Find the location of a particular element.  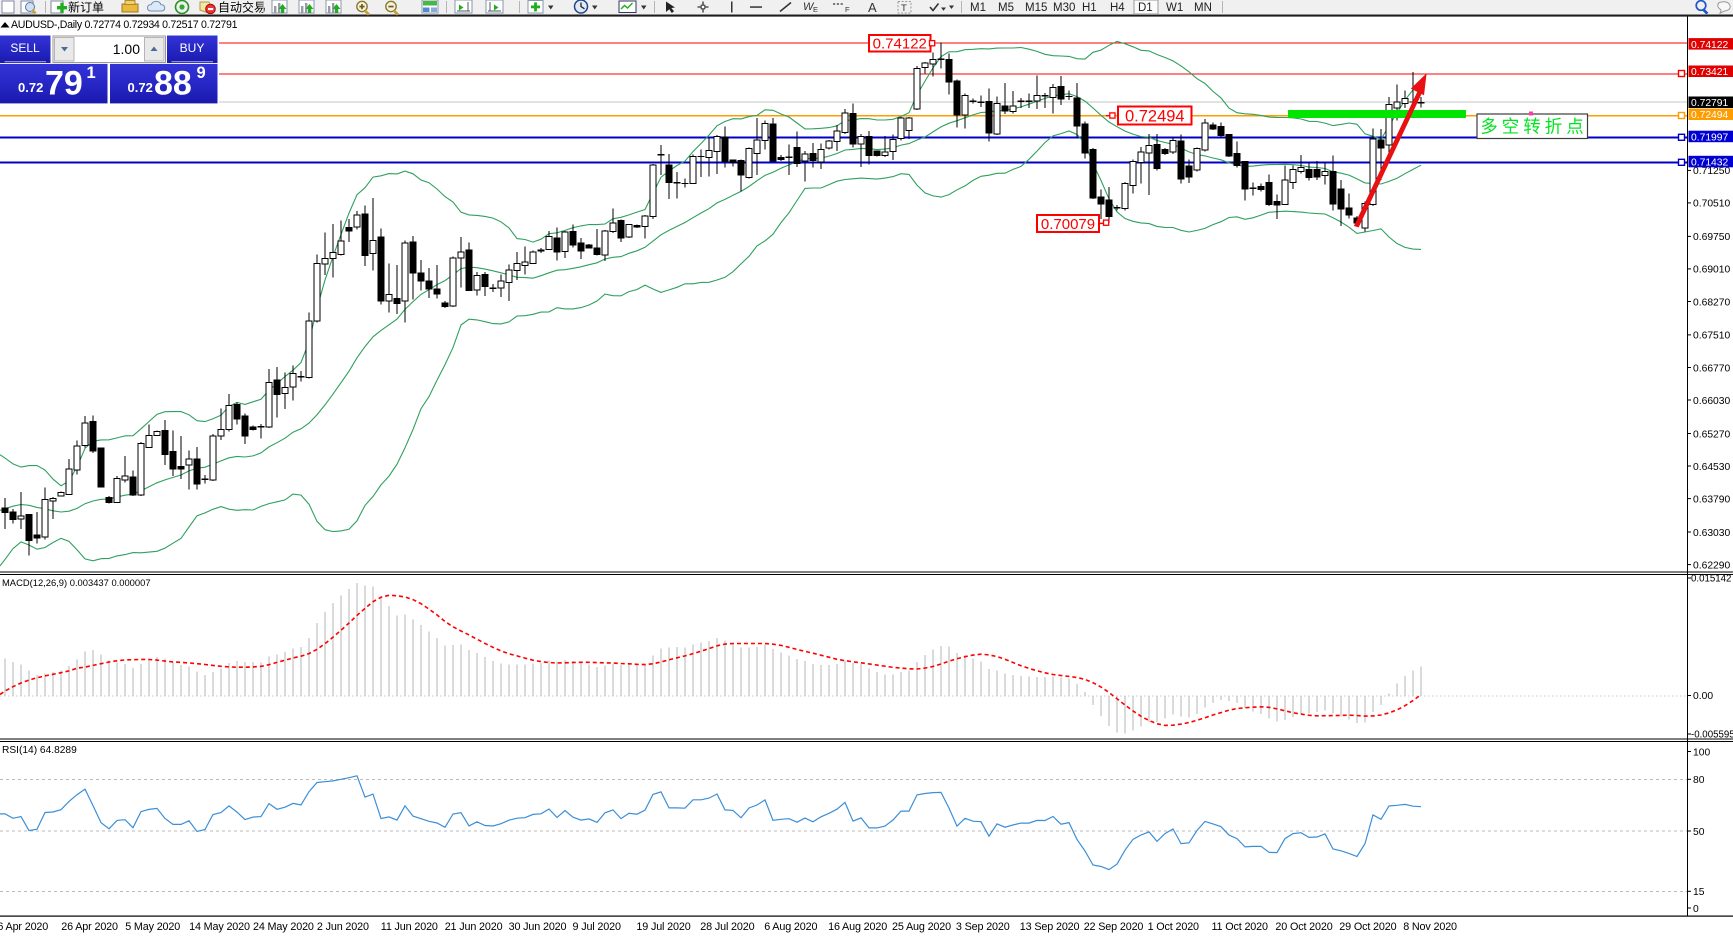

svg-text: 自动交易 is located at coordinates (242, 7).